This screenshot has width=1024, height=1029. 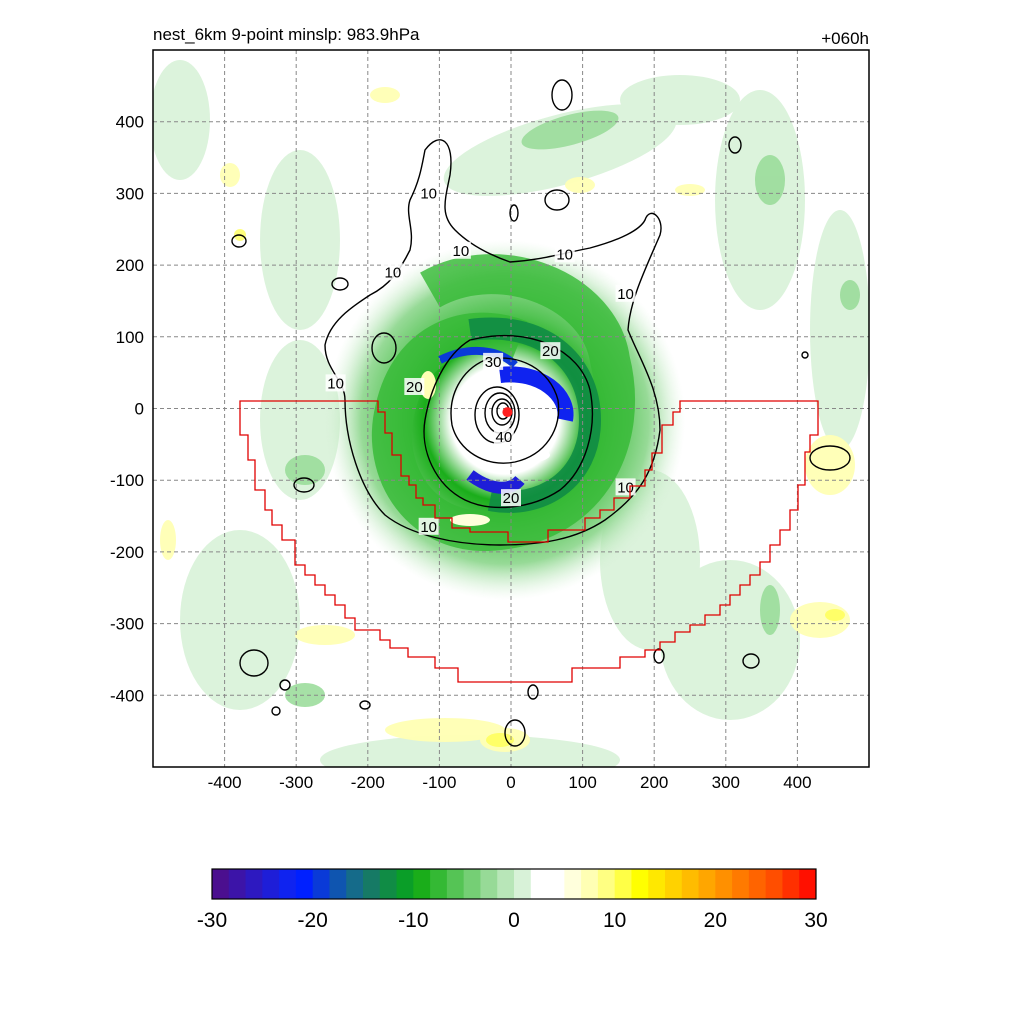 I want to click on colorbar-tick-label: -30, so click(x=212, y=920).